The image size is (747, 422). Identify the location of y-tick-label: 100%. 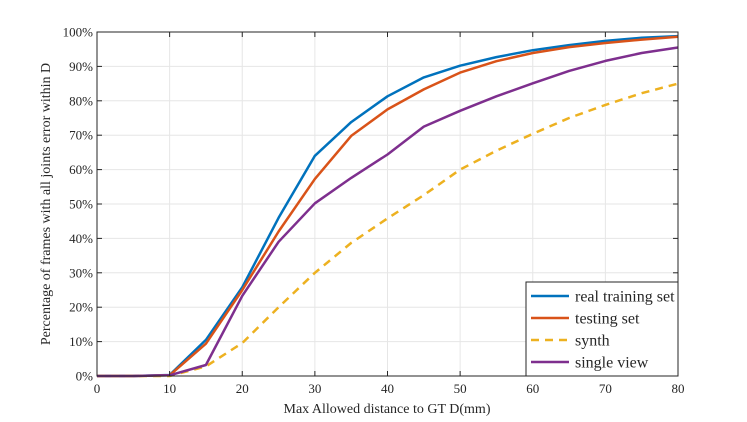
(78, 32).